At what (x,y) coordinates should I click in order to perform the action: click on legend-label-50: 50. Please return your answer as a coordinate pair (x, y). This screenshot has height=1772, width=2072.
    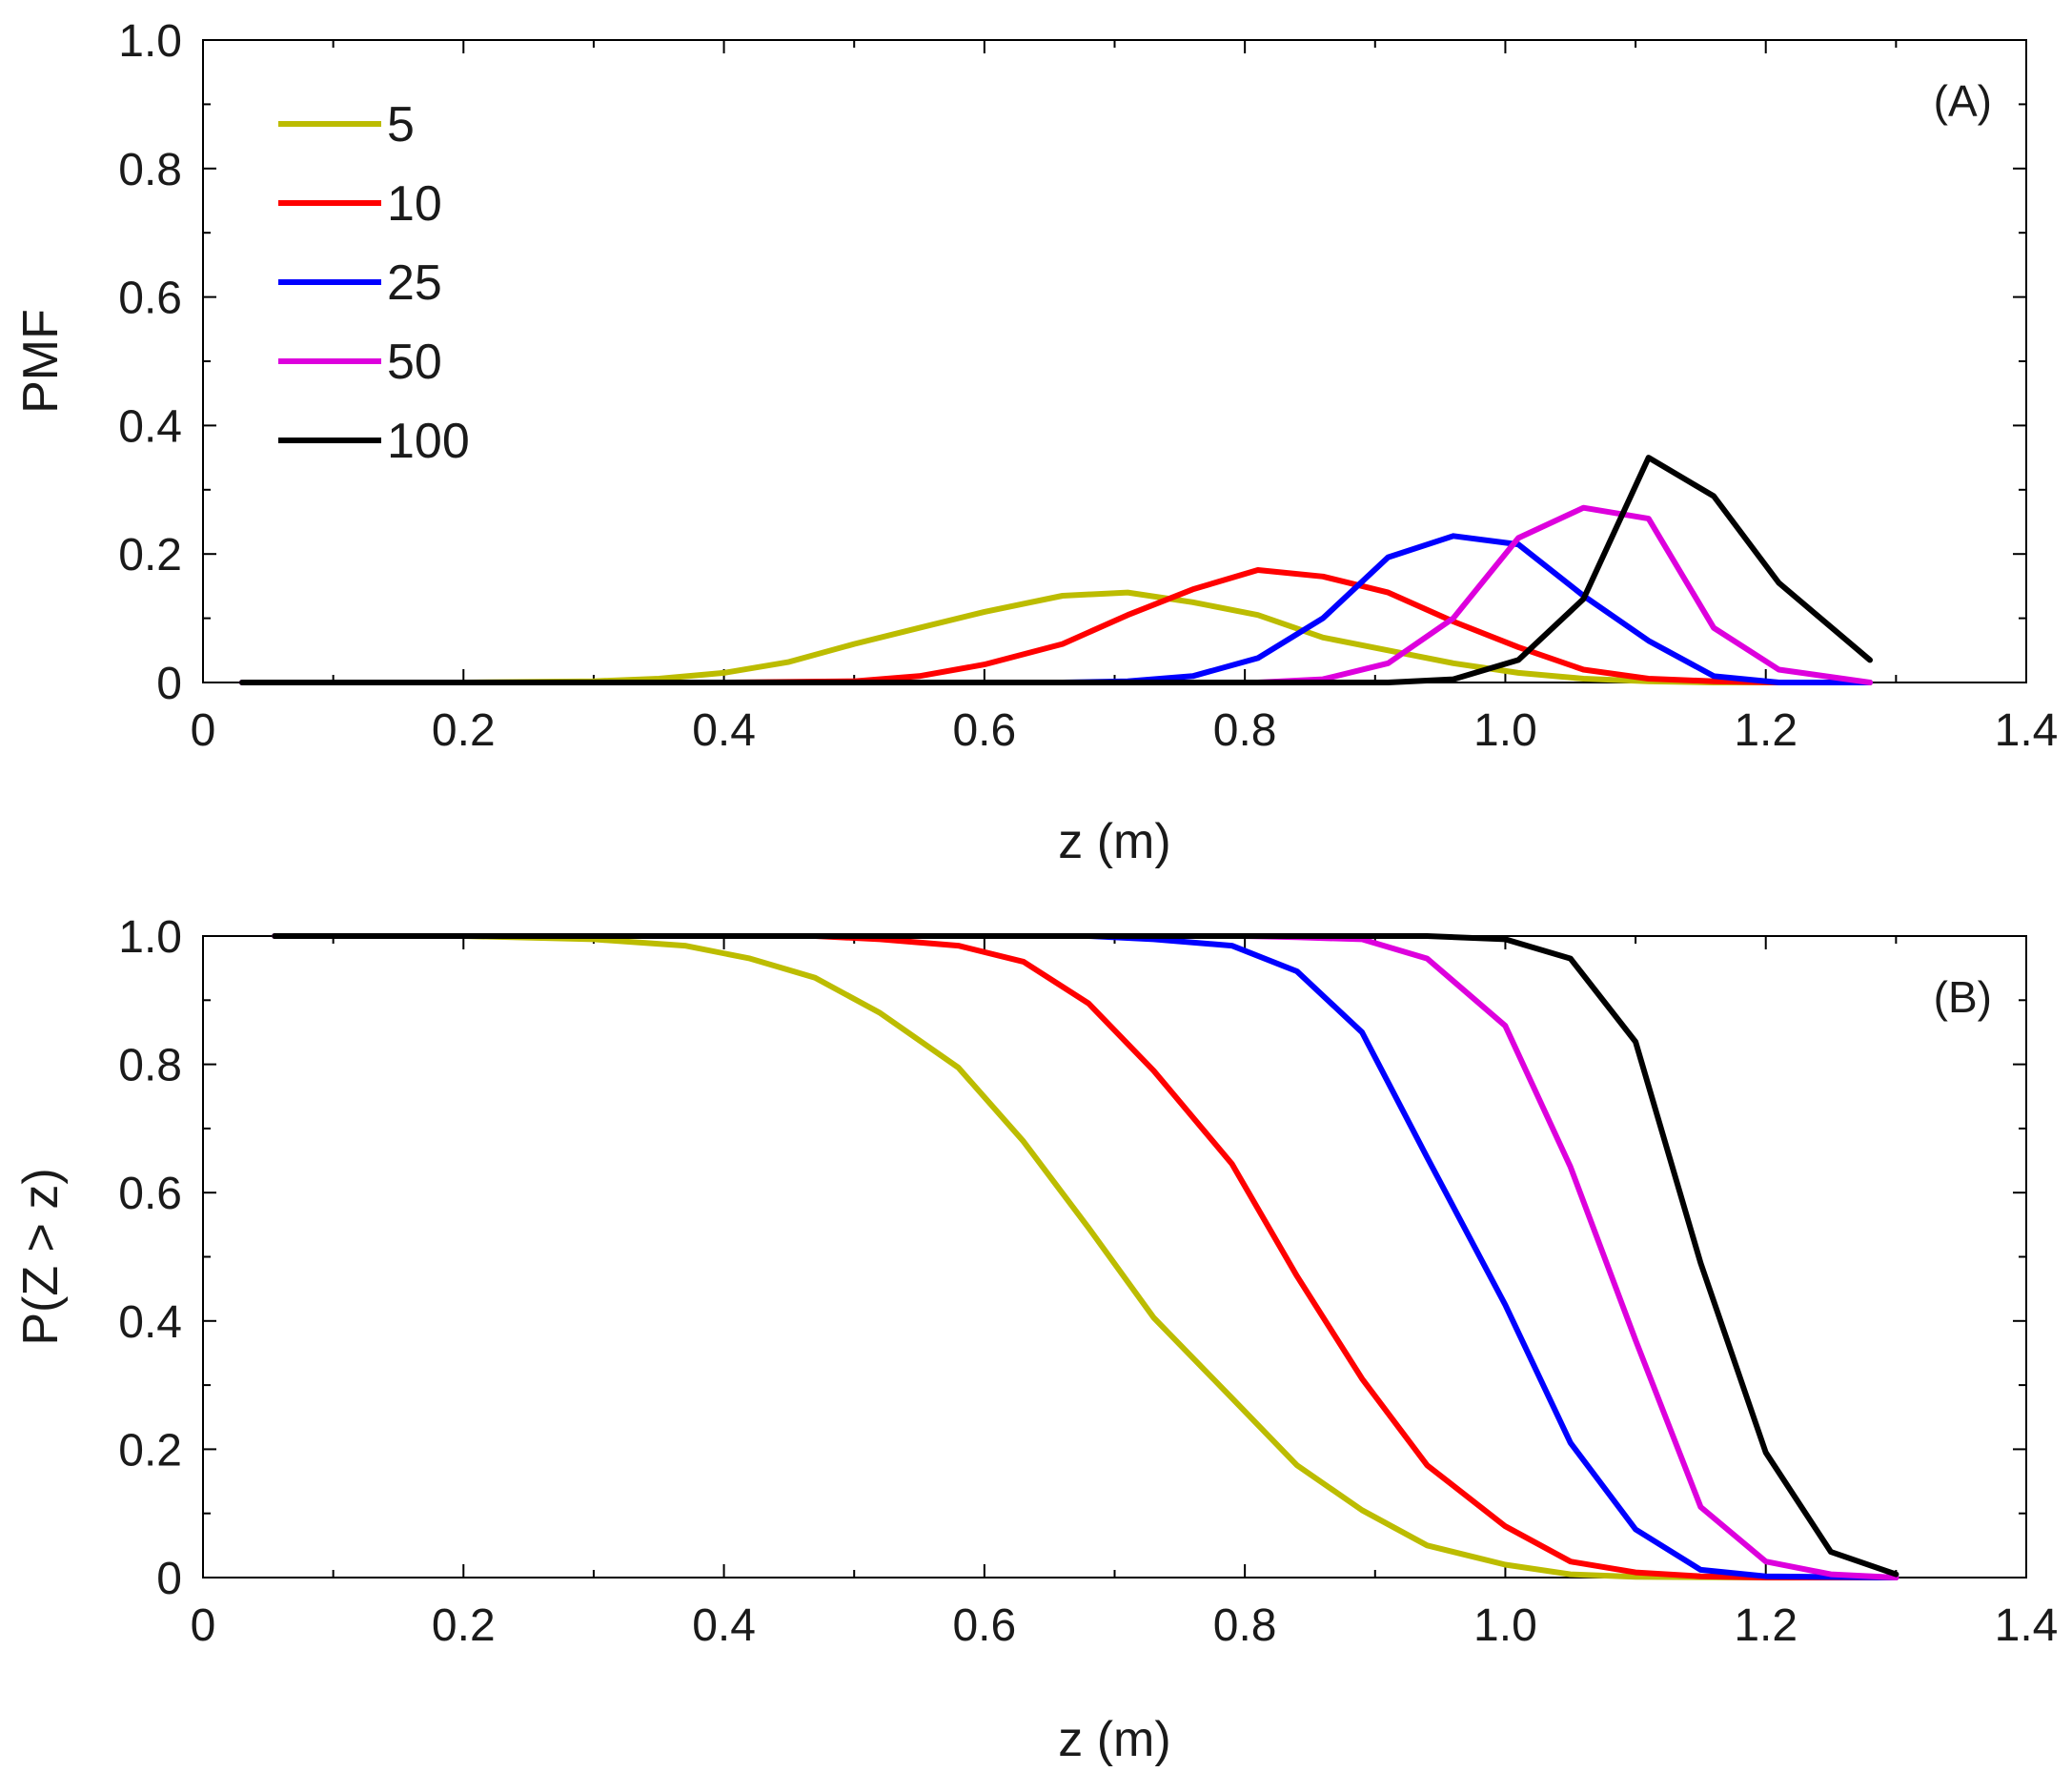
    Looking at the image, I should click on (414, 363).